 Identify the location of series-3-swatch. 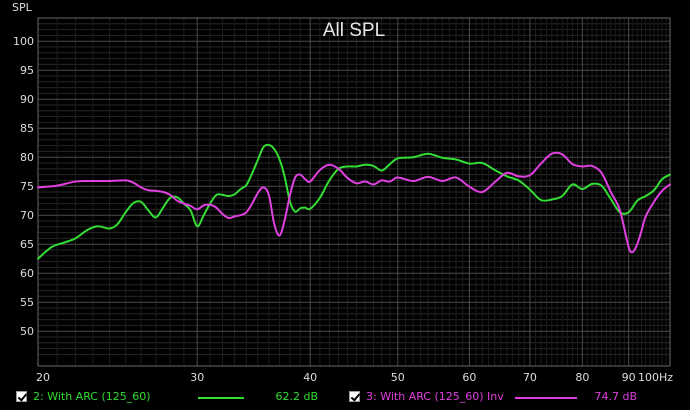
(546, 398).